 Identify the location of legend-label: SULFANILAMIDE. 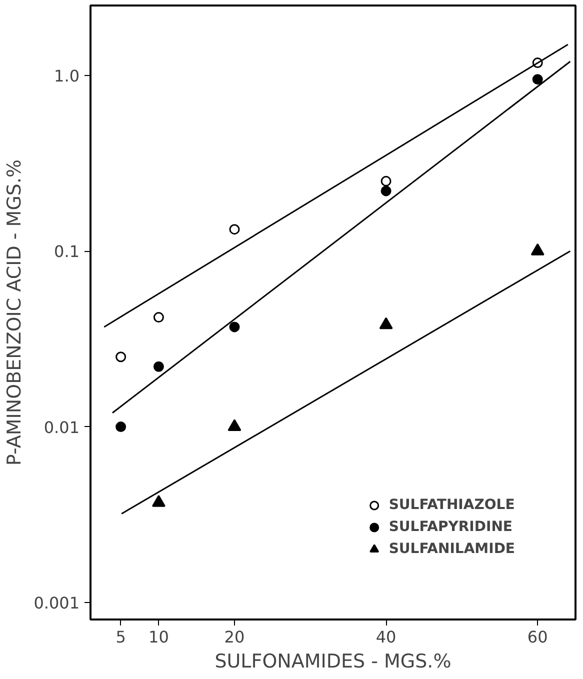
(451, 549).